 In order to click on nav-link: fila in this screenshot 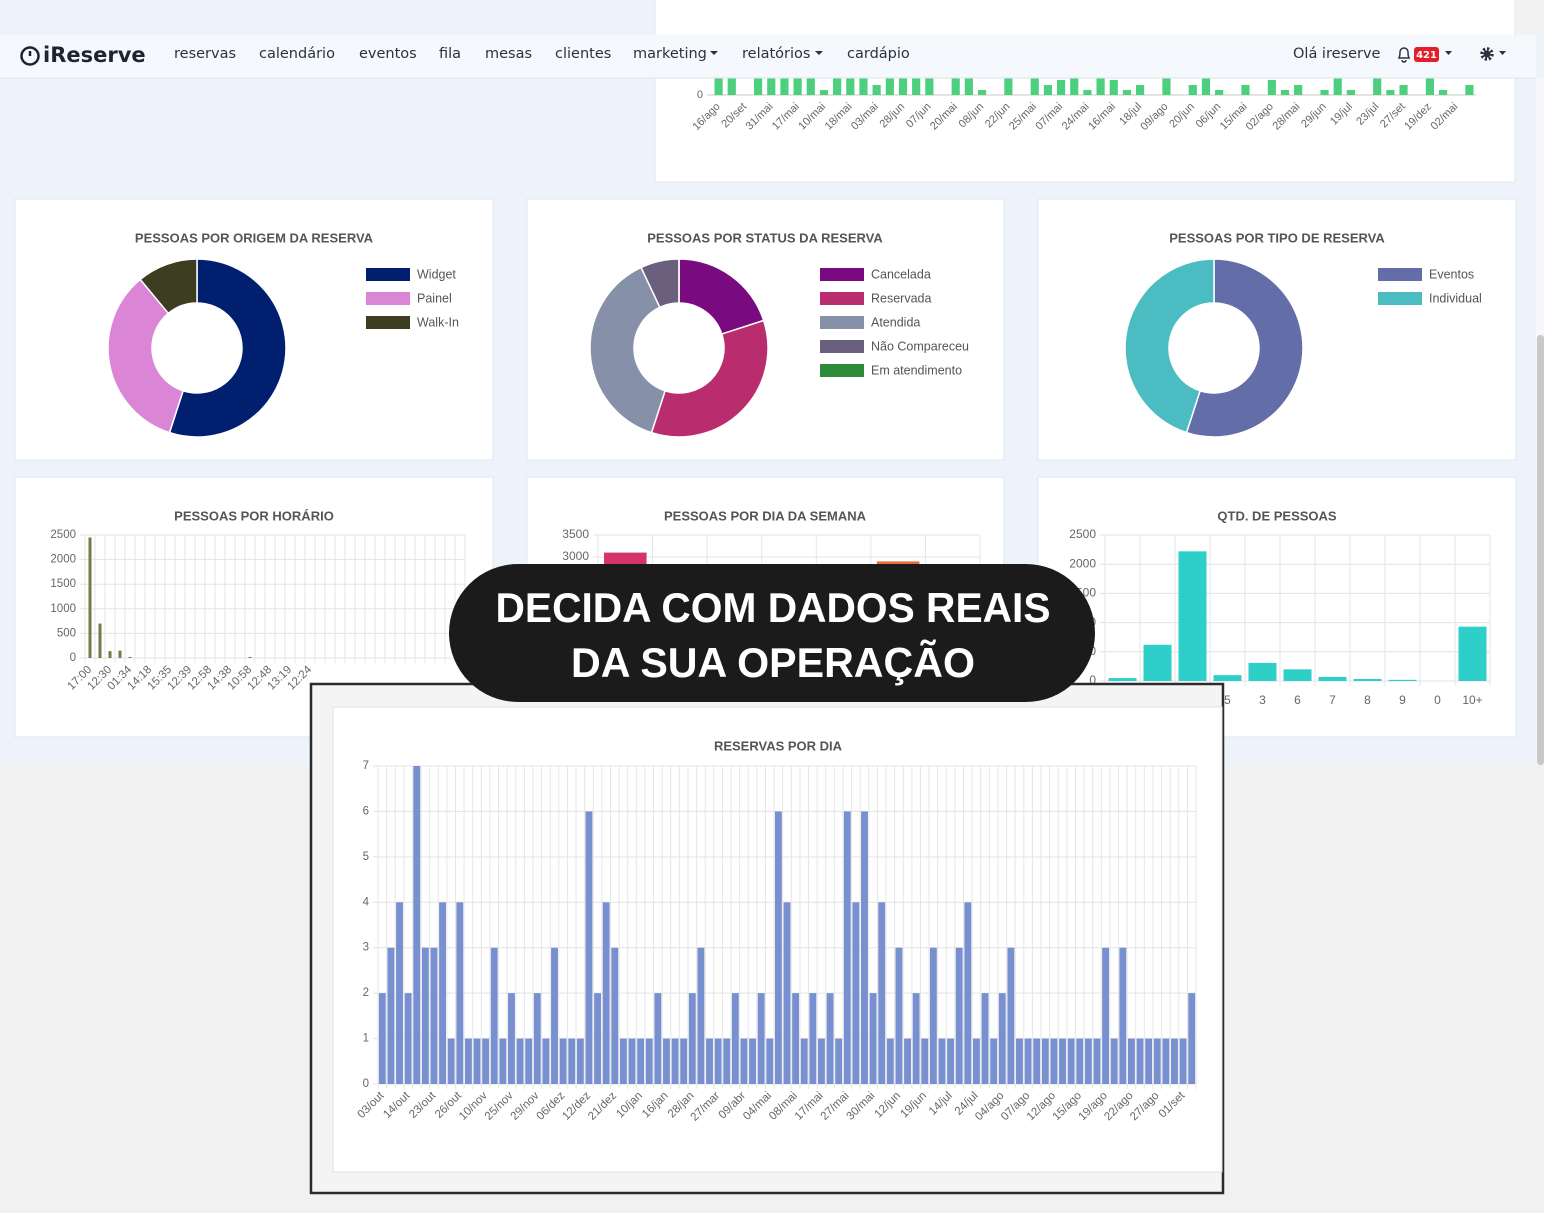, I will do `click(450, 54)`.